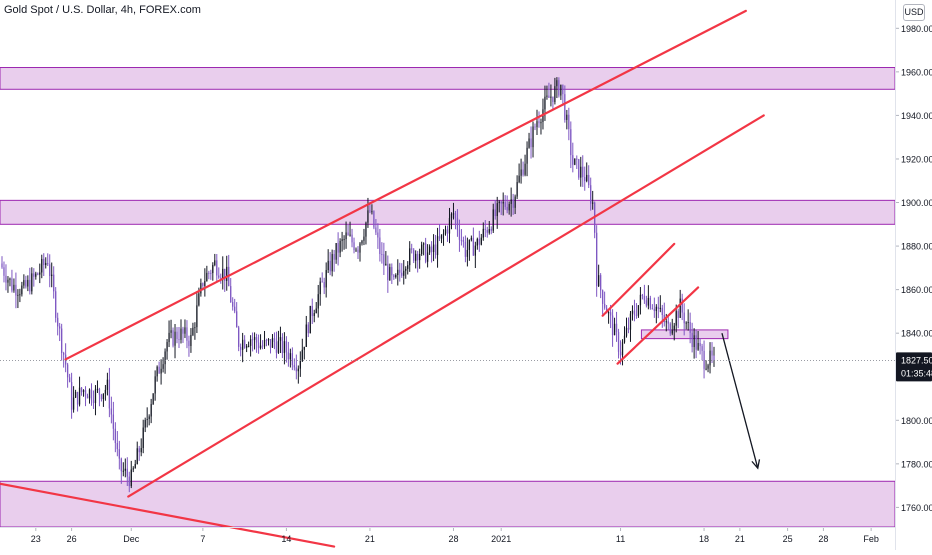 The height and width of the screenshot is (555, 932). Describe the element at coordinates (740, 539) in the screenshot. I see `x-tick-label-10: 21` at that location.